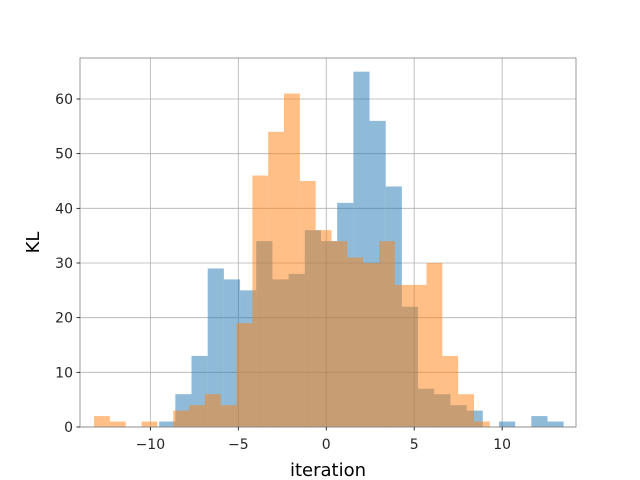 This screenshot has width=640, height=480. I want to click on y-tick-label: 0, so click(68, 428).